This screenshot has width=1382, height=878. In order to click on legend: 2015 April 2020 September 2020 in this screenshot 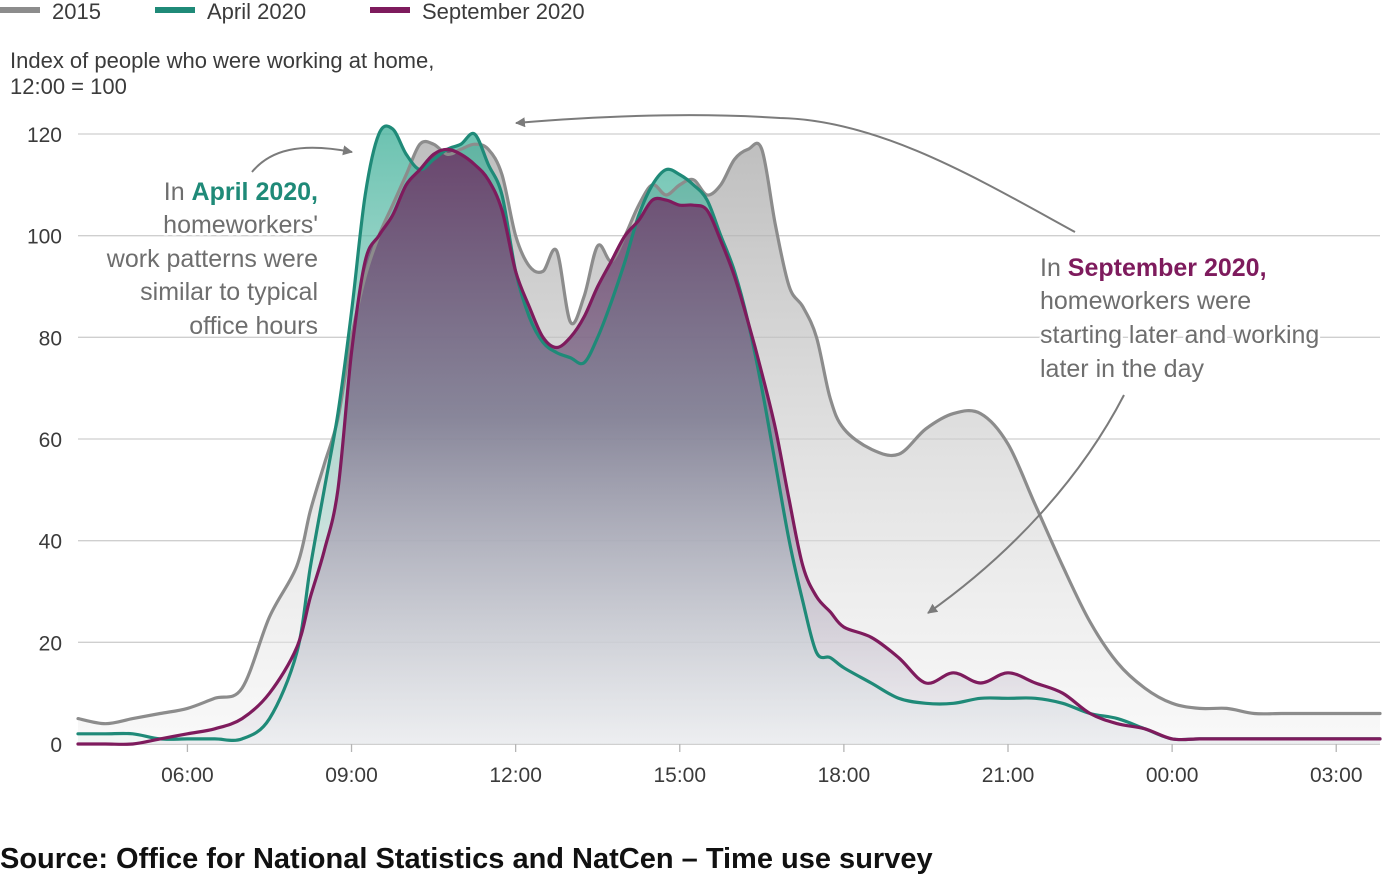, I will do `click(292, 12)`.